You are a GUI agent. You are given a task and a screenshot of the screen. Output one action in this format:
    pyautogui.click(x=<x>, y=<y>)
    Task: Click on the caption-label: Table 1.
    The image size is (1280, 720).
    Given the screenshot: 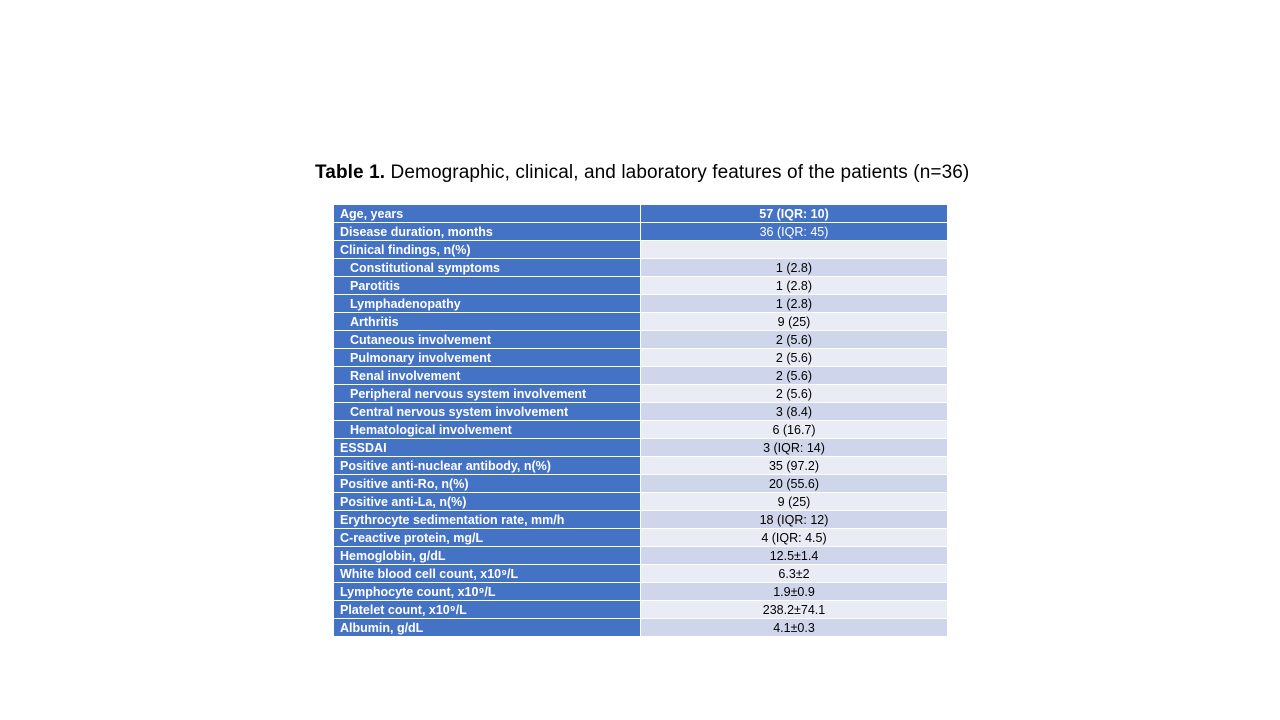 What is the action you would take?
    pyautogui.click(x=350, y=172)
    